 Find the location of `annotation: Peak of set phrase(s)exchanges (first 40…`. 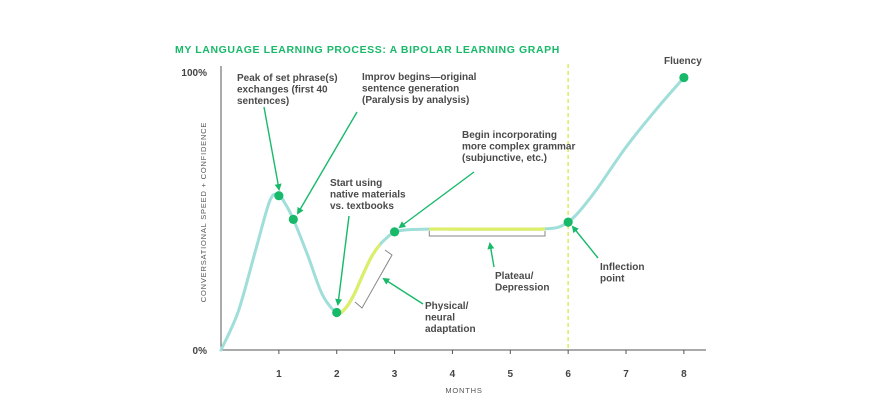

annotation: Peak of set phrase(s)exchanges (first 40… is located at coordinates (287, 132).